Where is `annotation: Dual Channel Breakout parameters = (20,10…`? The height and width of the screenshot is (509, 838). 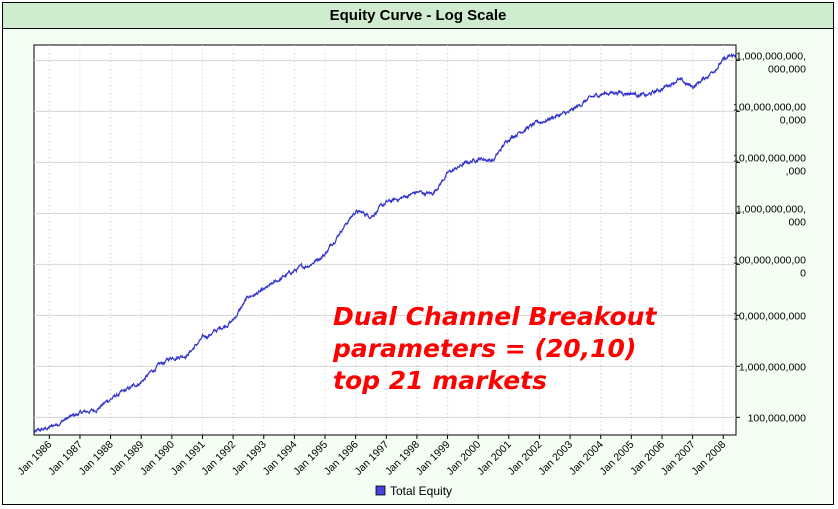
annotation: Dual Channel Breakout parameters = (20,10… is located at coordinates (494, 348).